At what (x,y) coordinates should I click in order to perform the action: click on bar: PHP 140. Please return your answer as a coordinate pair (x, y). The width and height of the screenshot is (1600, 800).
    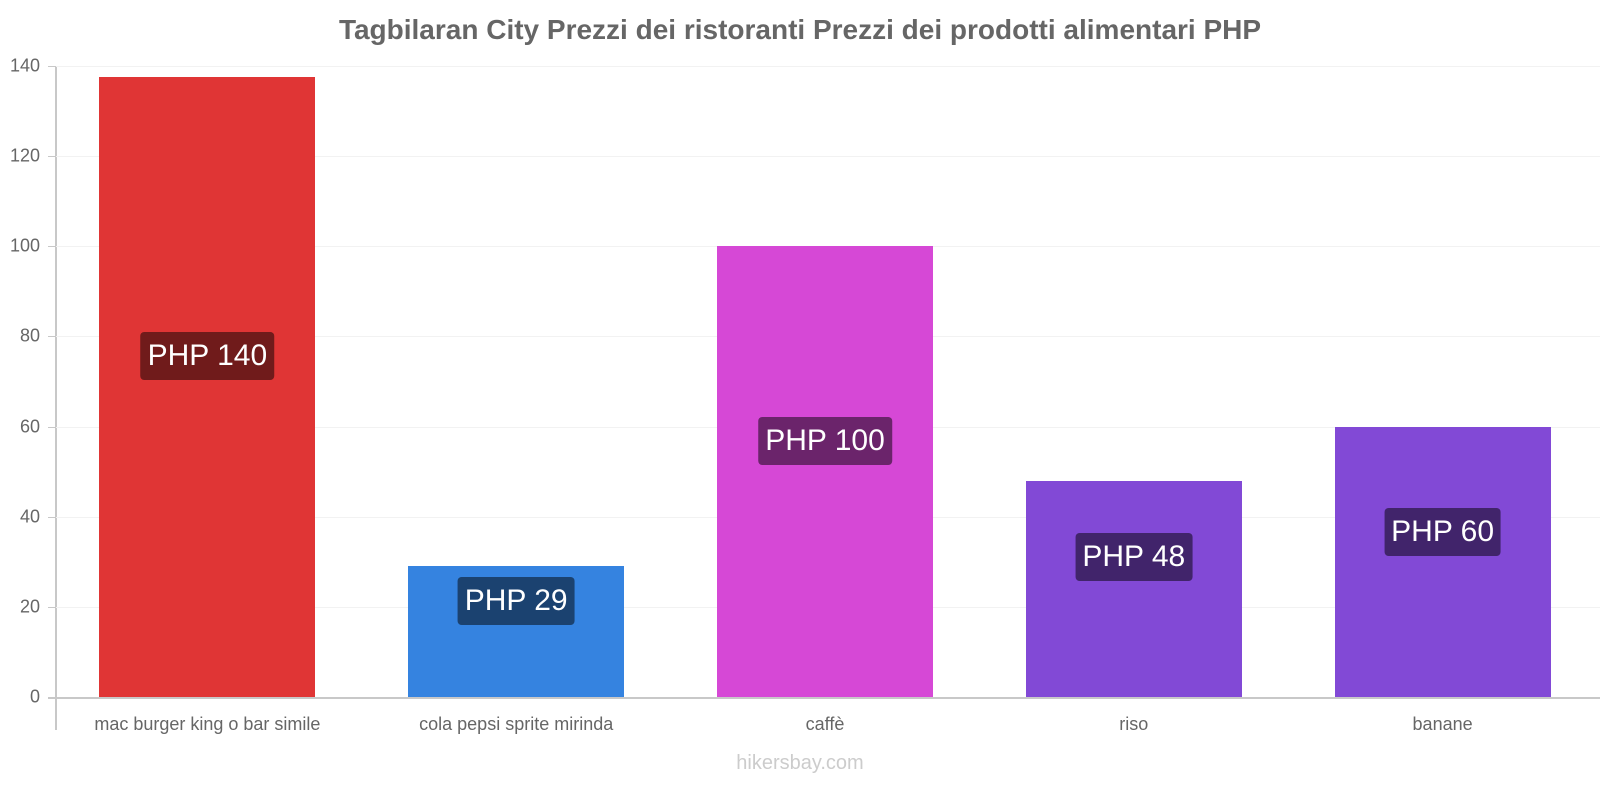
    Looking at the image, I should click on (207, 387).